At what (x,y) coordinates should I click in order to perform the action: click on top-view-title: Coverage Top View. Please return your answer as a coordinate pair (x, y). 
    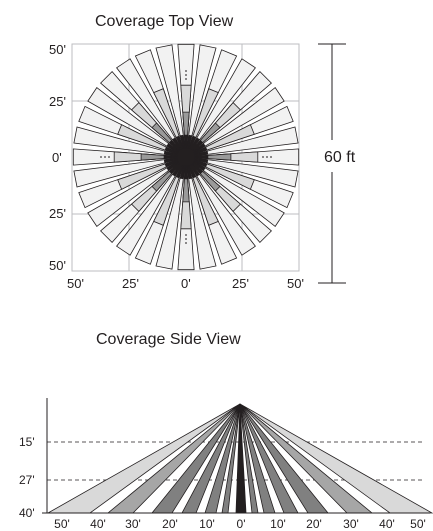
    Looking at the image, I should click on (164, 21).